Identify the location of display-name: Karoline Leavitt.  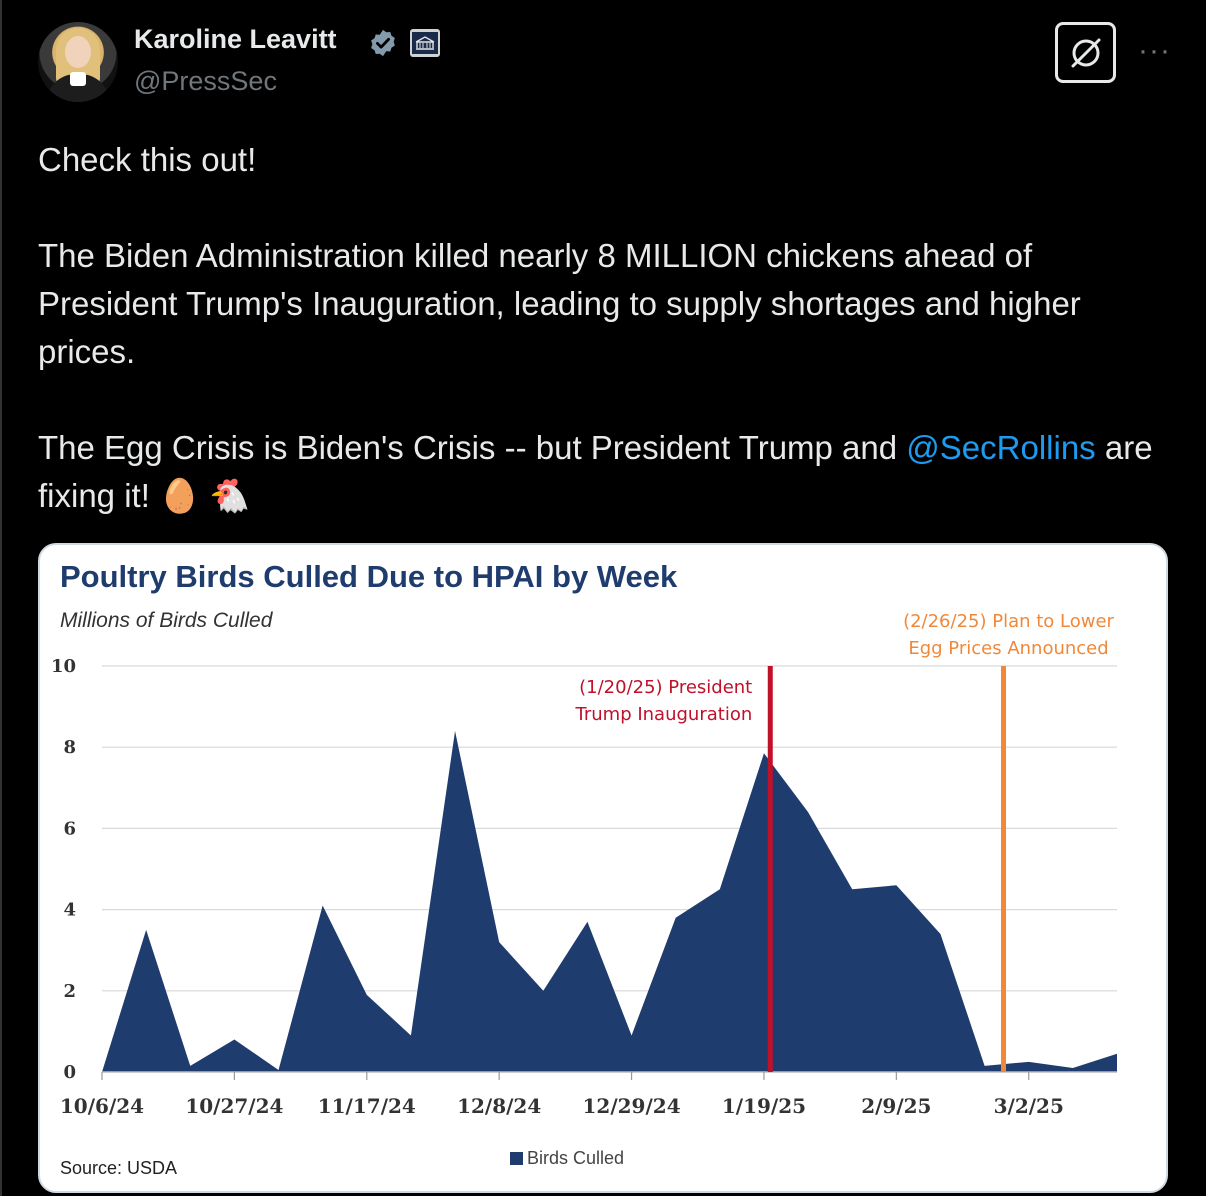
(235, 39).